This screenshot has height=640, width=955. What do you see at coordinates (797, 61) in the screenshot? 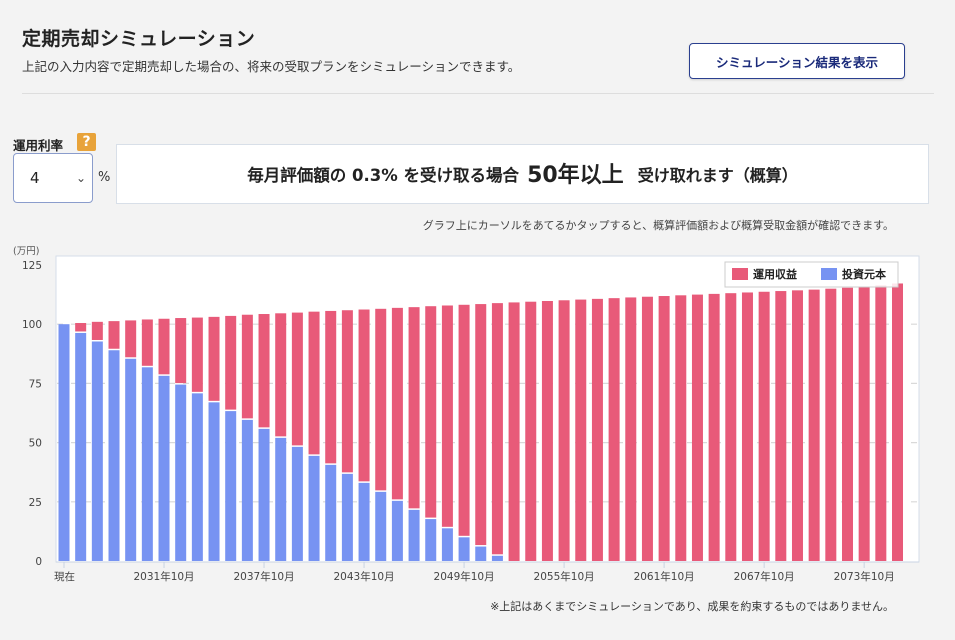
I see `show-simulation-result-button: シミュレーション結果を表示` at bounding box center [797, 61].